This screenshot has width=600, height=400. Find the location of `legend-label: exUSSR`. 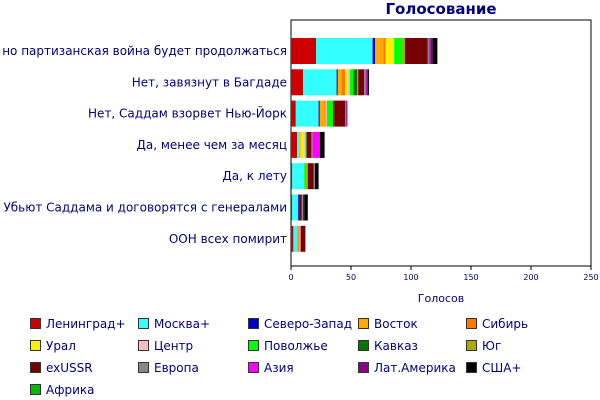

legend-label: exUSSR is located at coordinates (69, 367).